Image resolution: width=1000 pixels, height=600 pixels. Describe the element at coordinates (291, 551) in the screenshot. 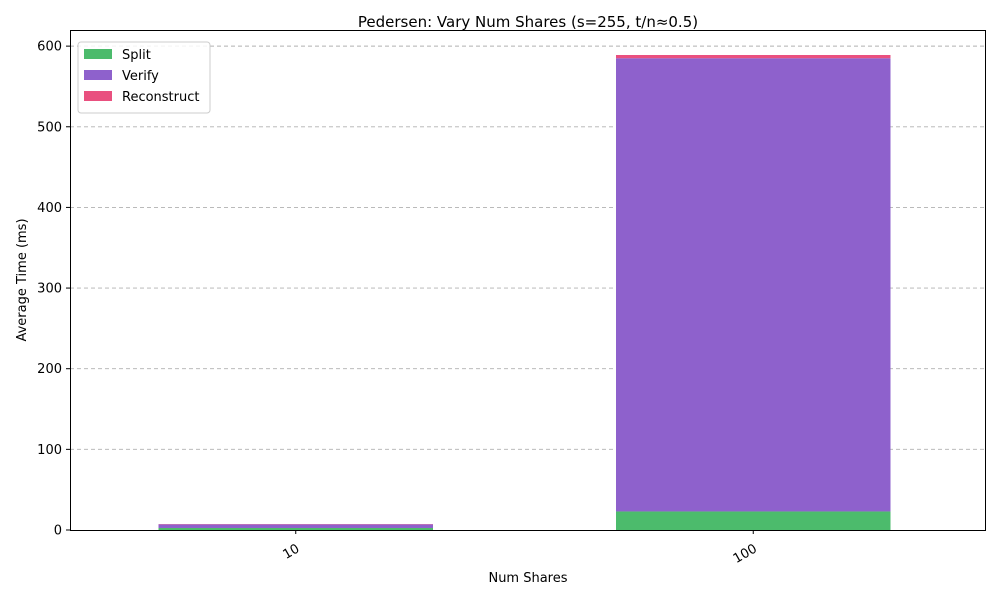

I see `x-tick-label: 10` at that location.